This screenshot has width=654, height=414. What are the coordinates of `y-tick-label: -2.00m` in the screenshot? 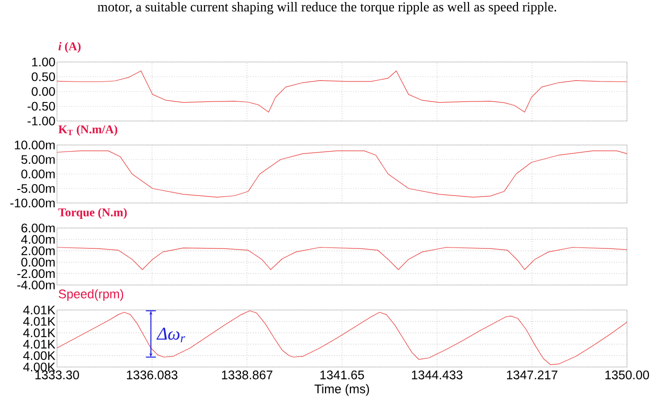 It's located at (36, 273).